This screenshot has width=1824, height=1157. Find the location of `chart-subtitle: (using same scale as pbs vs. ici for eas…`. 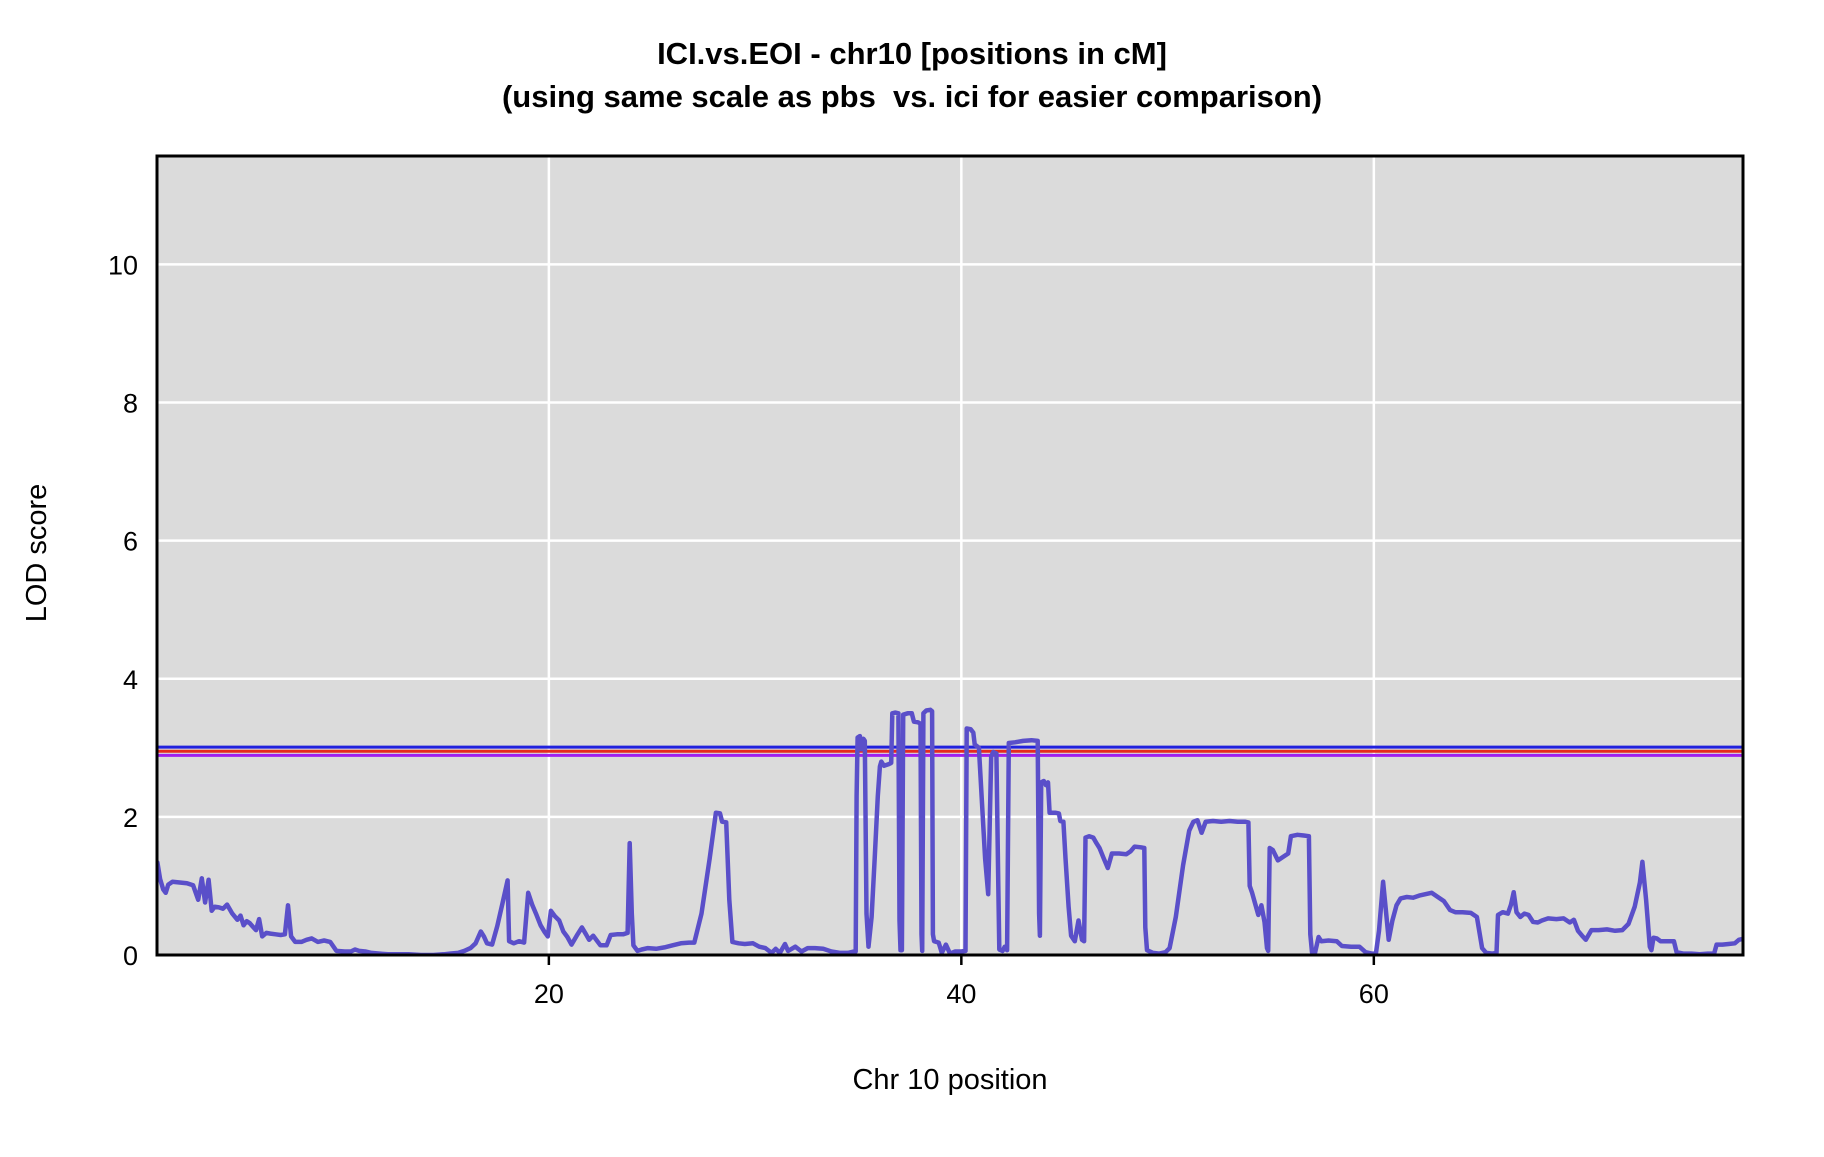

chart-subtitle: (using same scale as pbs vs. ici for eas… is located at coordinates (912, 96).